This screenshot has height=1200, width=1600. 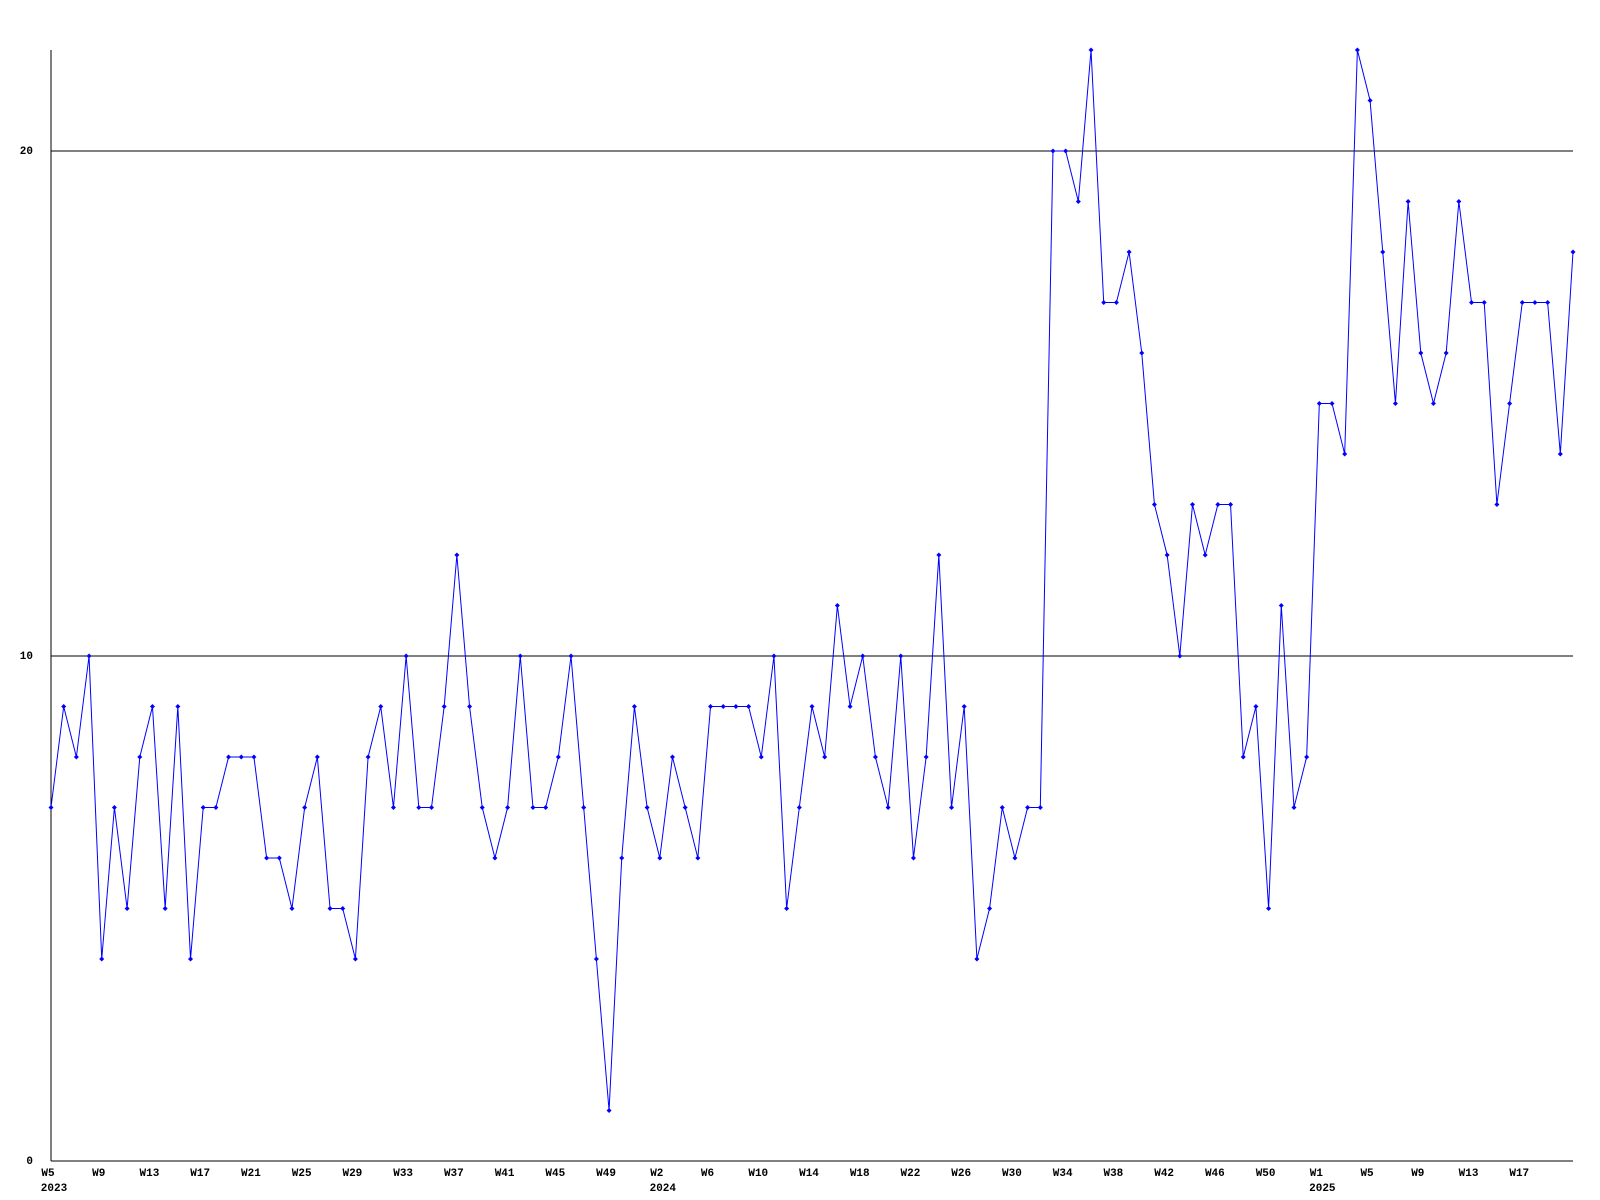 What do you see at coordinates (302, 1174) in the screenshot?
I see `x-tick-label: W25` at bounding box center [302, 1174].